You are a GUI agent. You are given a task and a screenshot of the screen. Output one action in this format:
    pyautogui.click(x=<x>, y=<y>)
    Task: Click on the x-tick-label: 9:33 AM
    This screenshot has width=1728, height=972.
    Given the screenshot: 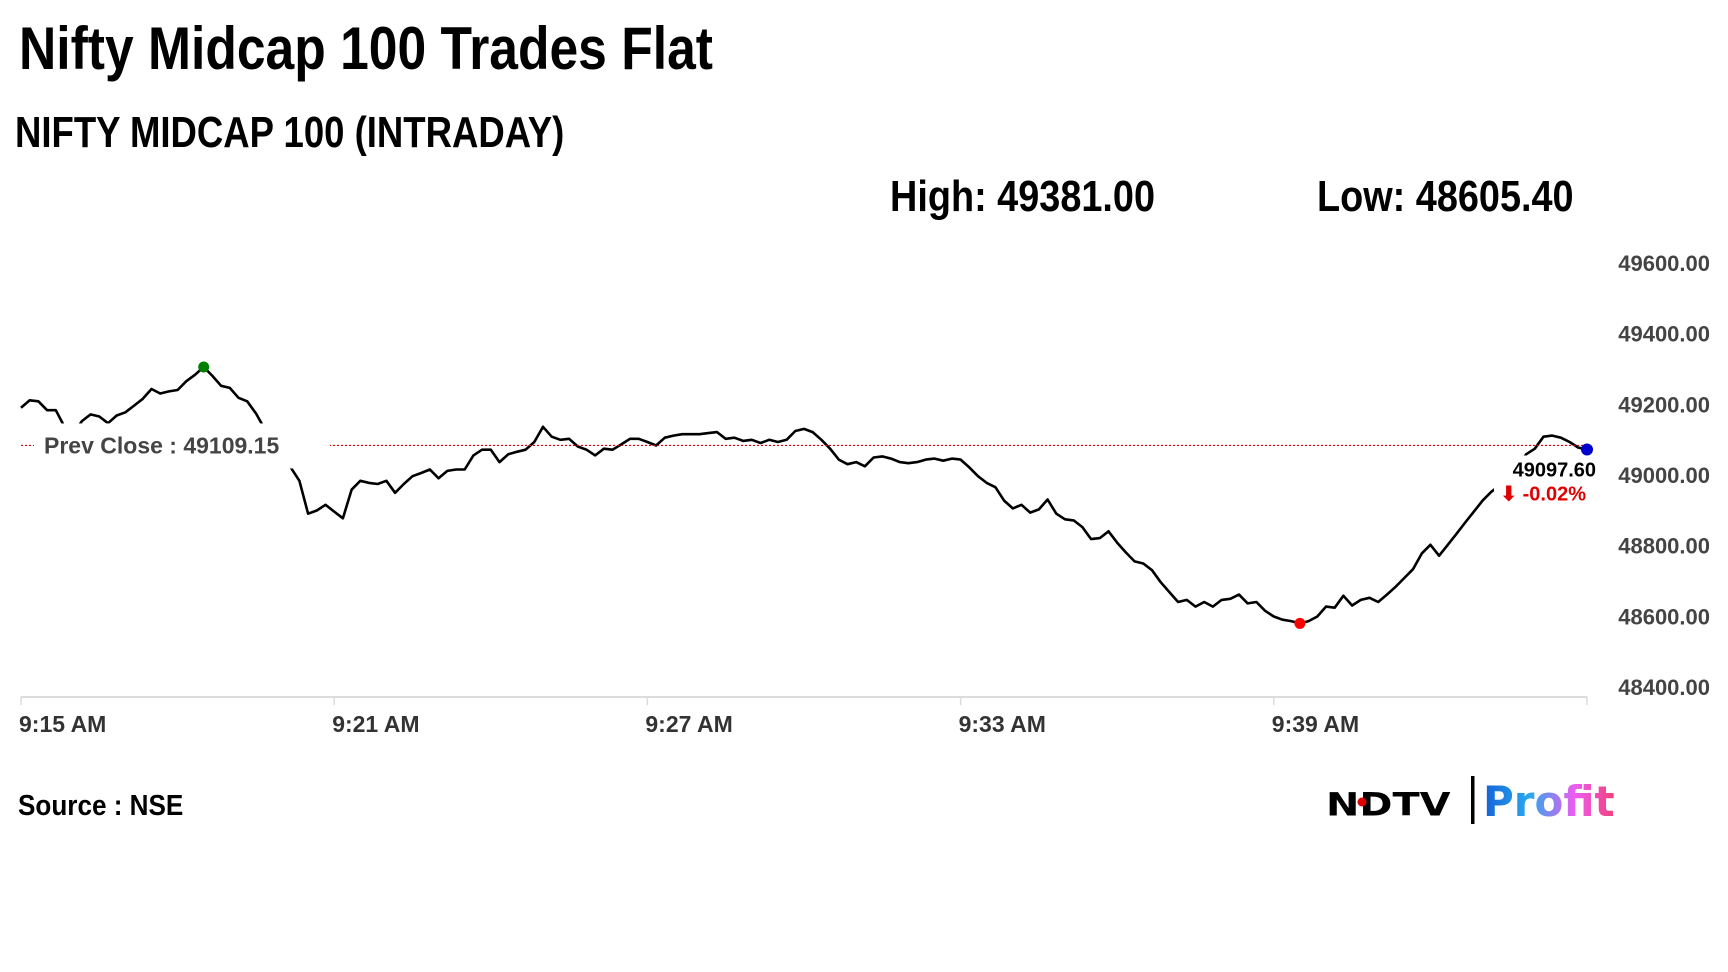 What is the action you would take?
    pyautogui.click(x=1002, y=724)
    